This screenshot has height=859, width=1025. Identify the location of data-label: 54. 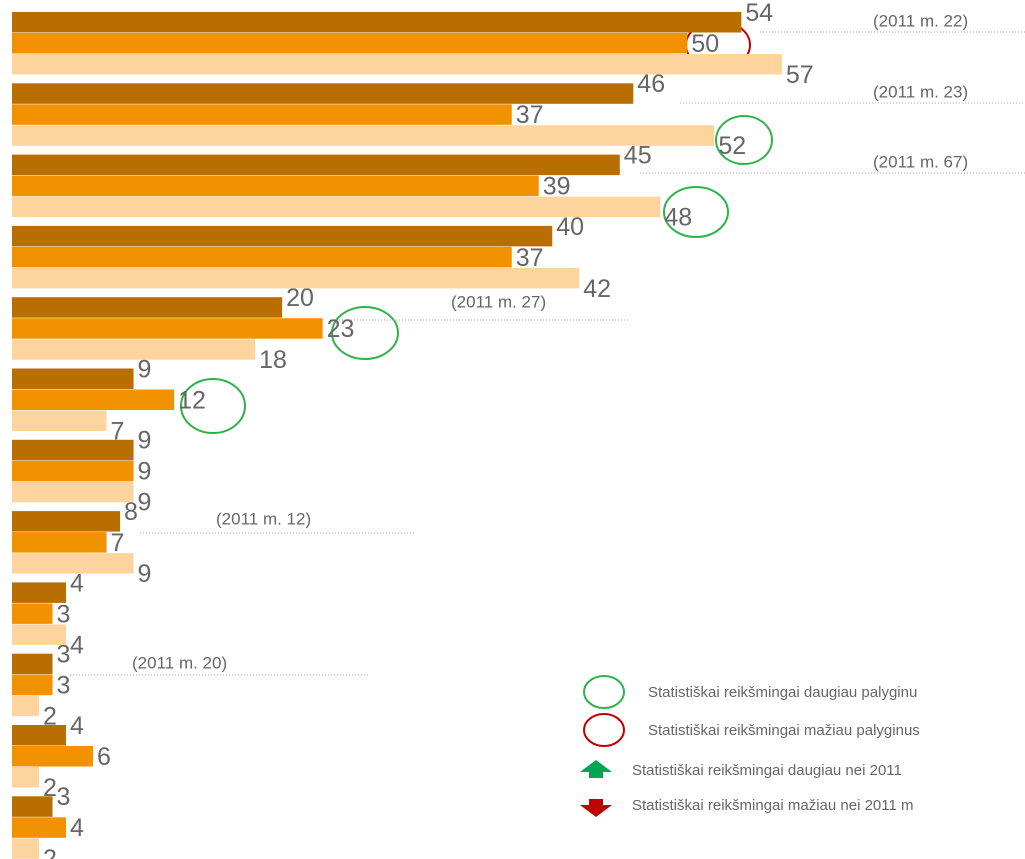
(759, 13).